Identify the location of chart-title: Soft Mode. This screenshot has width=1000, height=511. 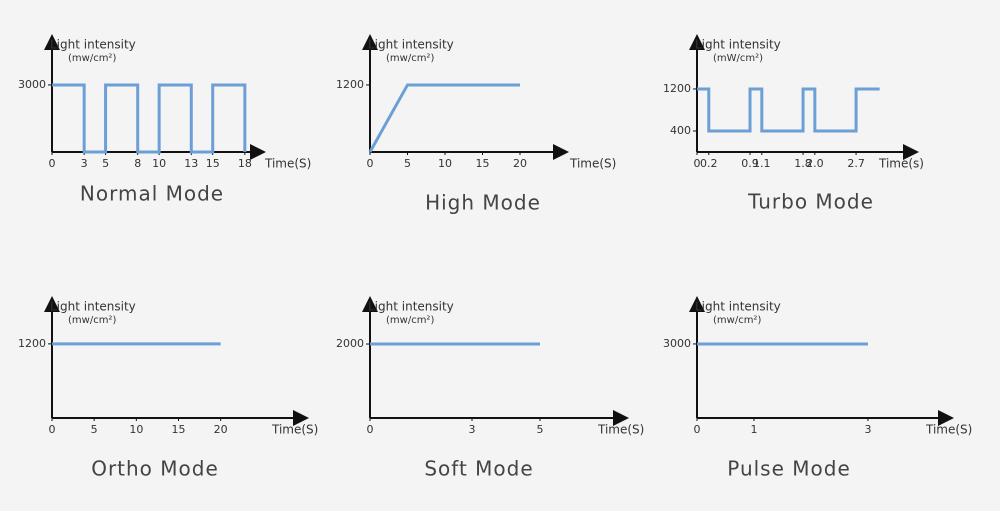
(478, 469).